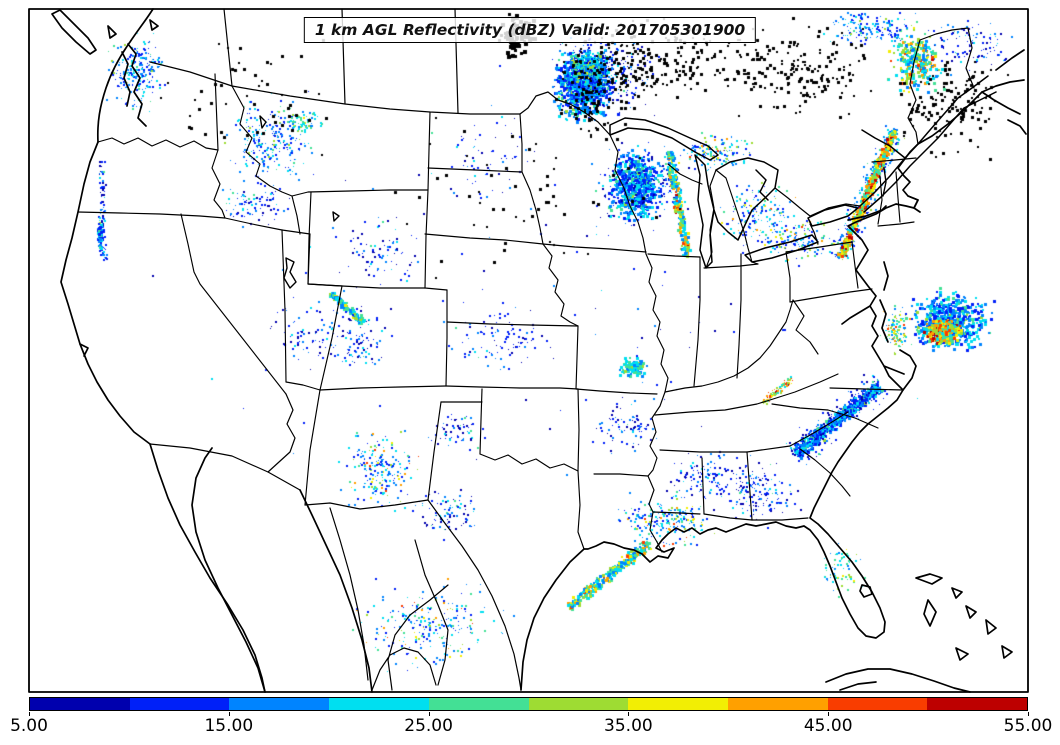 The width and height of the screenshot is (1060, 745). What do you see at coordinates (894, 160) in the screenshot?
I see `quebec-ny-45th` at bounding box center [894, 160].